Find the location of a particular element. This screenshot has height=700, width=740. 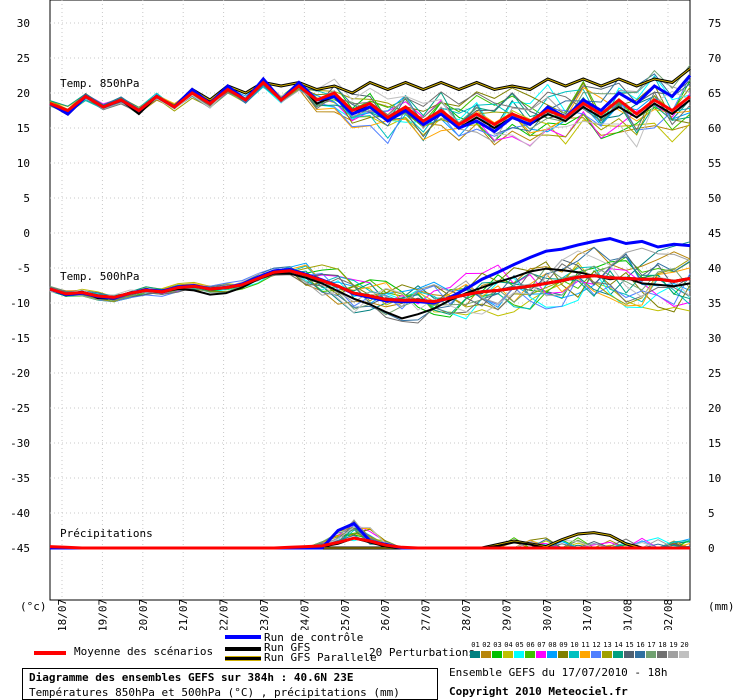

swatch-number: 12 is located at coordinates (596, 645).